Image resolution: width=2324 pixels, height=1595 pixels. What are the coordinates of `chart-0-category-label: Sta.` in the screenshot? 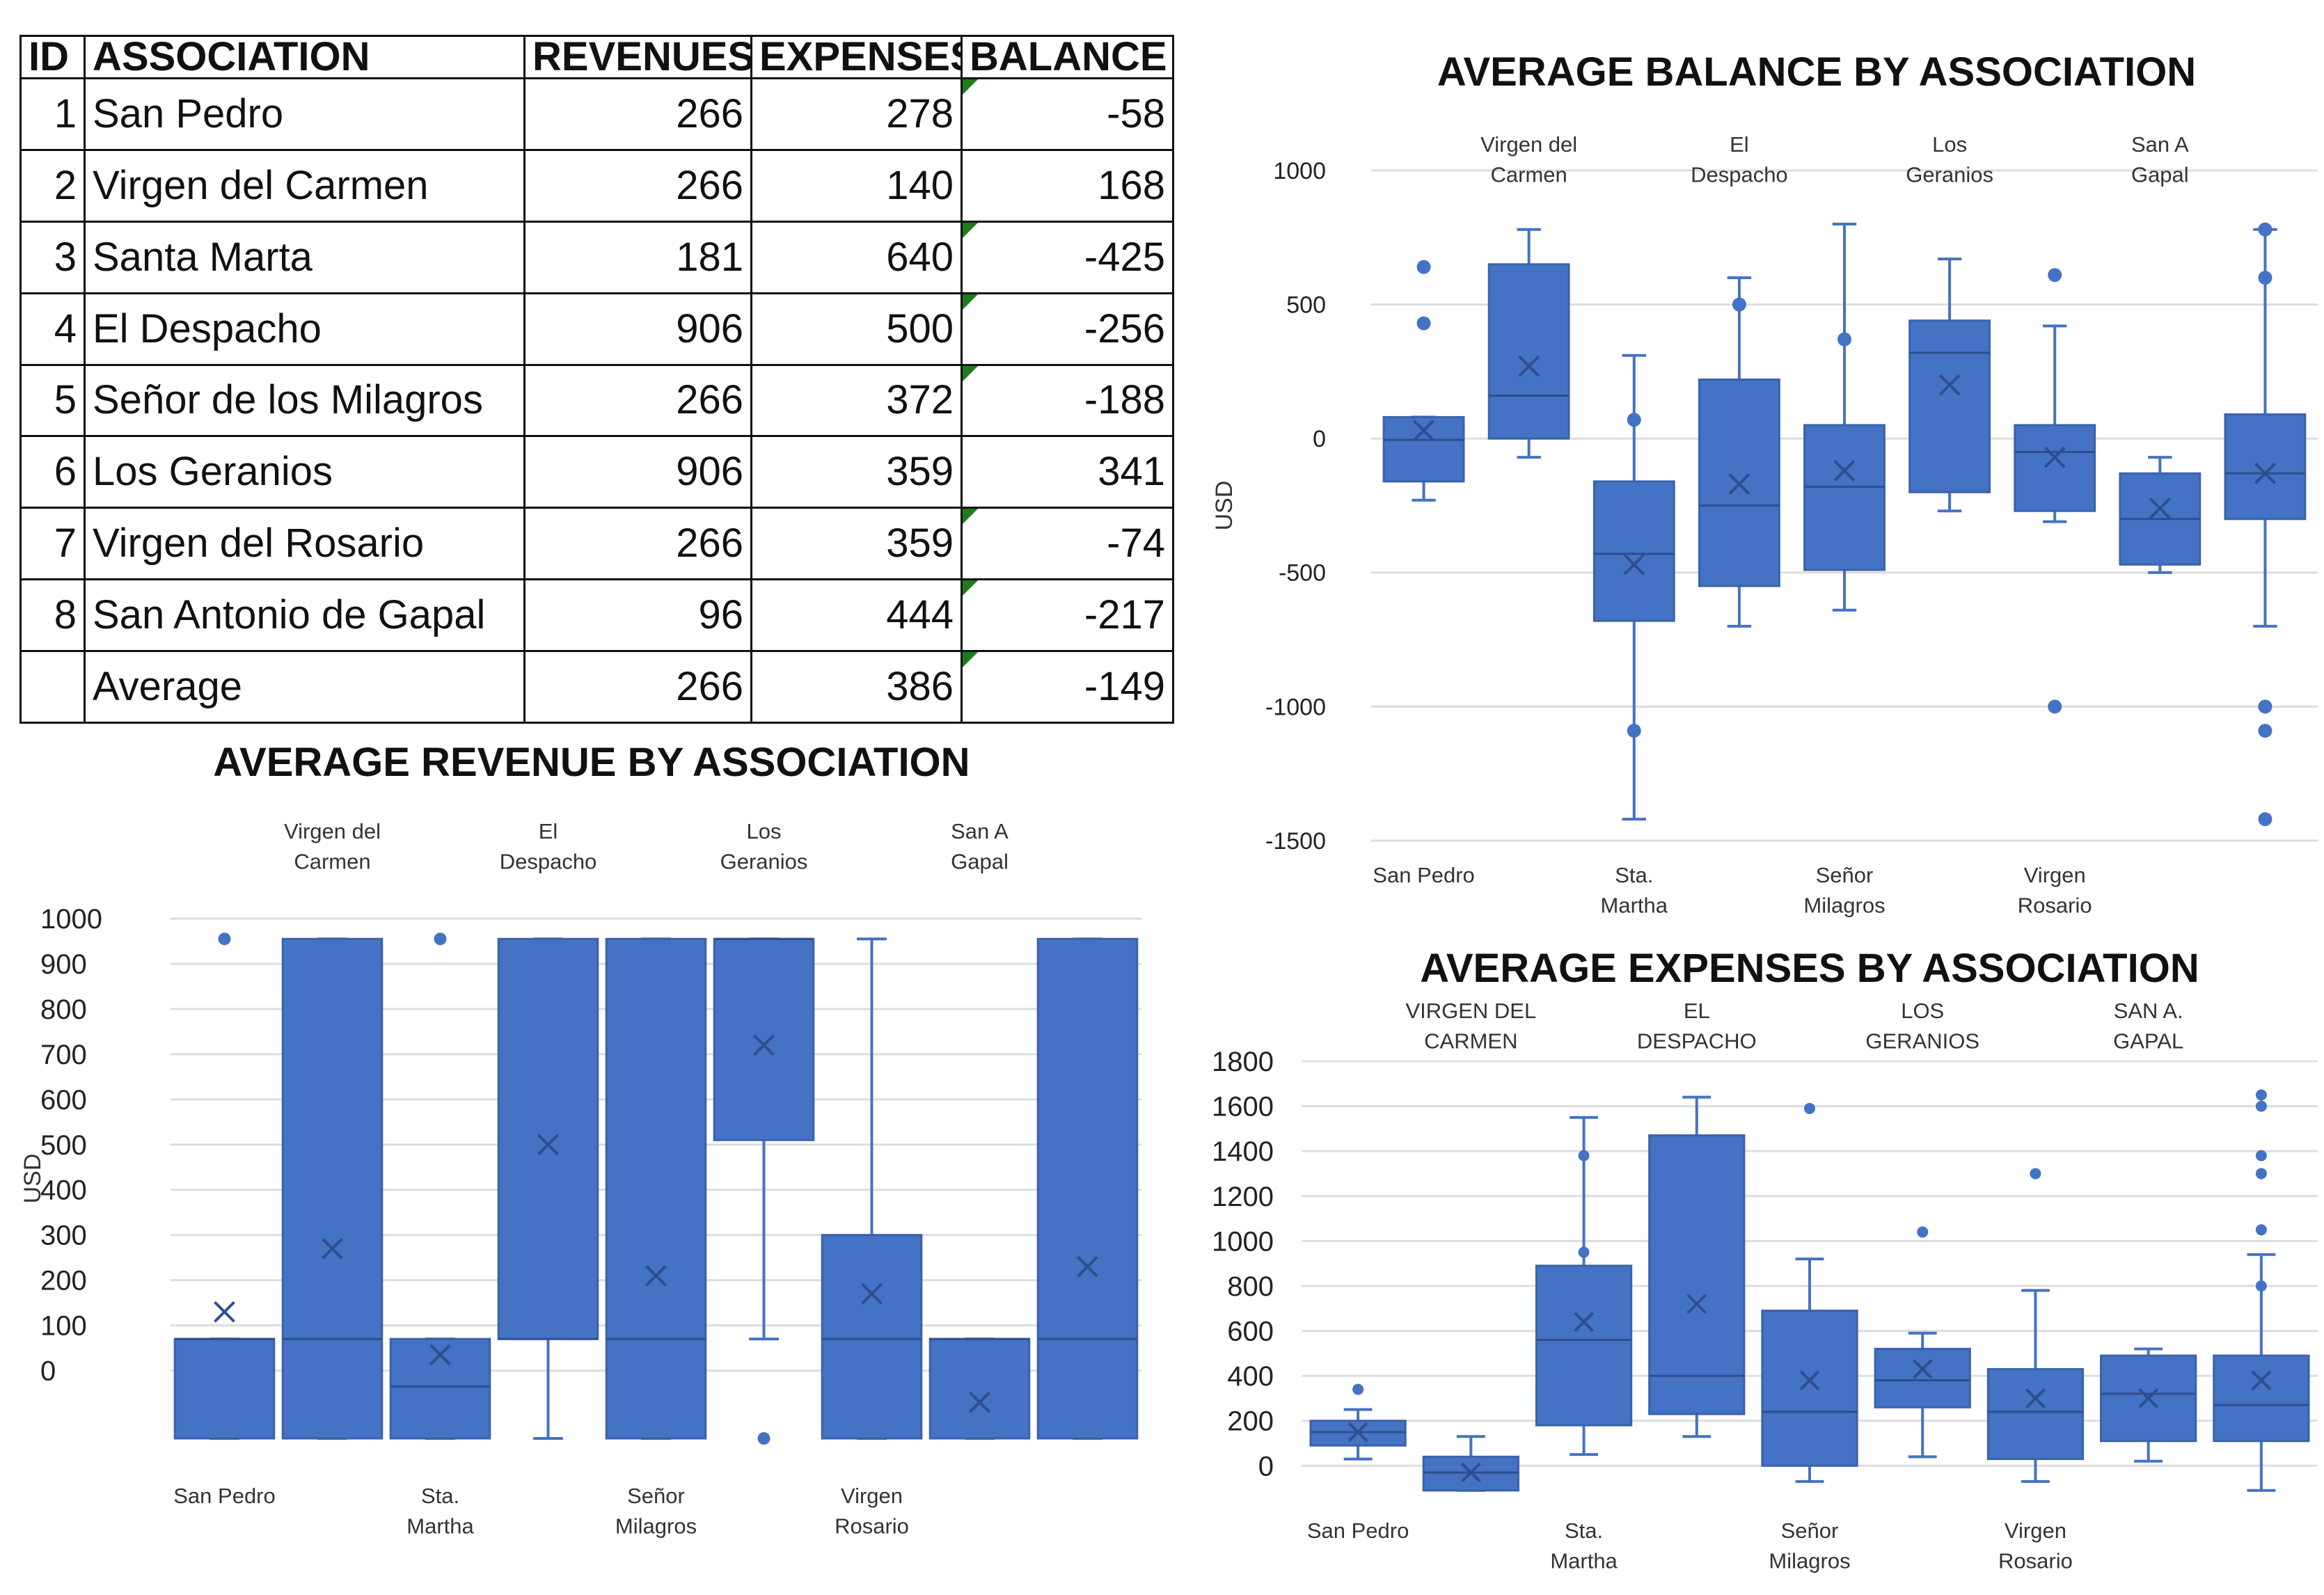 It's located at (1634, 875).